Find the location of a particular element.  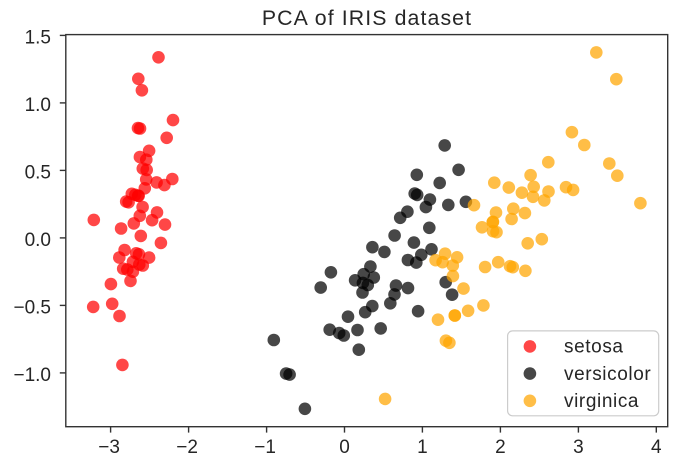

svg-text: −1.0 is located at coordinates (32, 375).